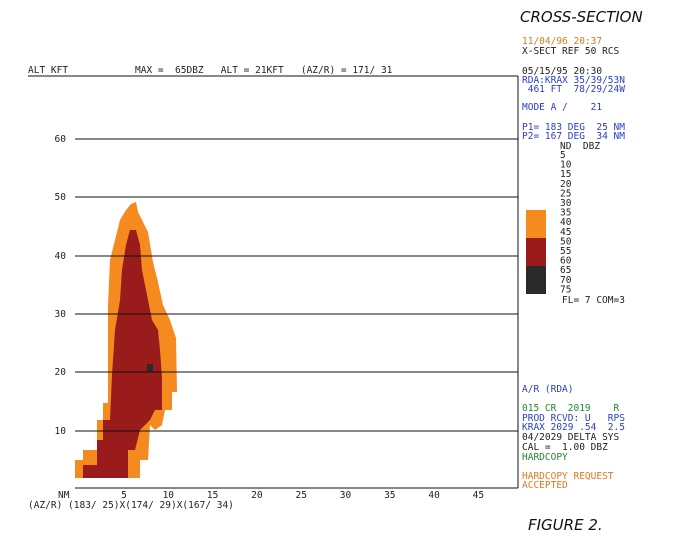 Image resolution: width=691 pixels, height=551 pixels. Describe the element at coordinates (571, 408) in the screenshot. I see `cr: 015 CR 2019 R` at that location.